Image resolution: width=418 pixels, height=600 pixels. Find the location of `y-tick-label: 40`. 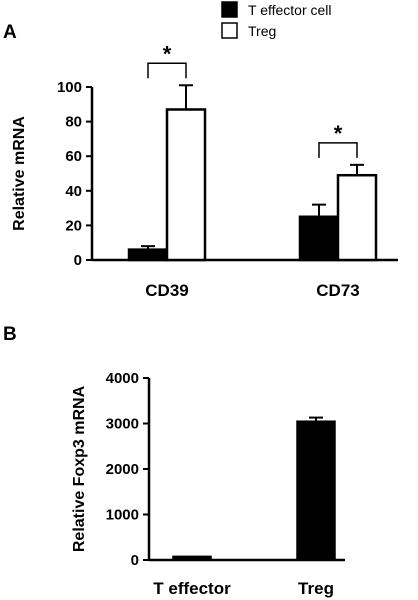

y-tick-label: 40 is located at coordinates (73, 191).